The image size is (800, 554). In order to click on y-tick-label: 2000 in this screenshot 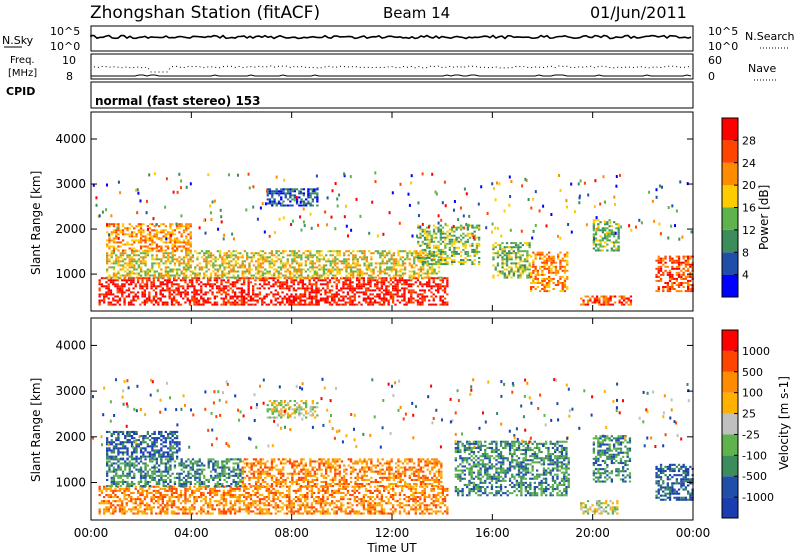, I will do `click(70, 229)`.